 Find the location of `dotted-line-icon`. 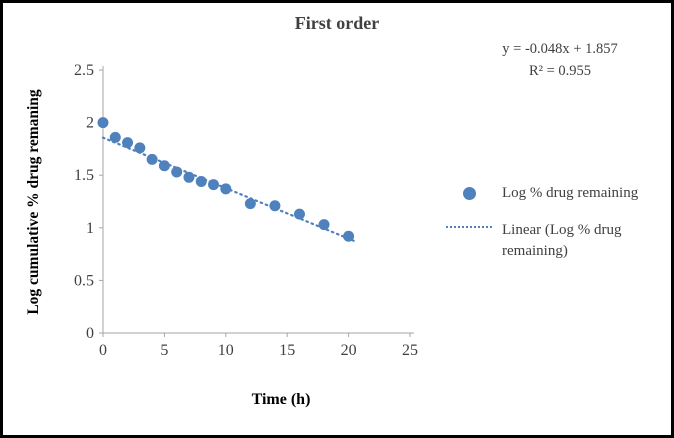

dotted-line-icon is located at coordinates (469, 227).